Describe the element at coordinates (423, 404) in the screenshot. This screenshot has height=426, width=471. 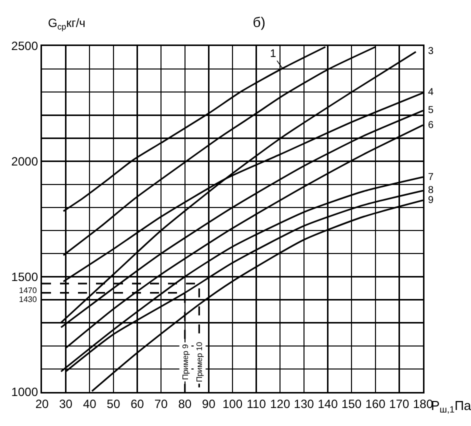
I see `x-tick-label: 180` at that location.